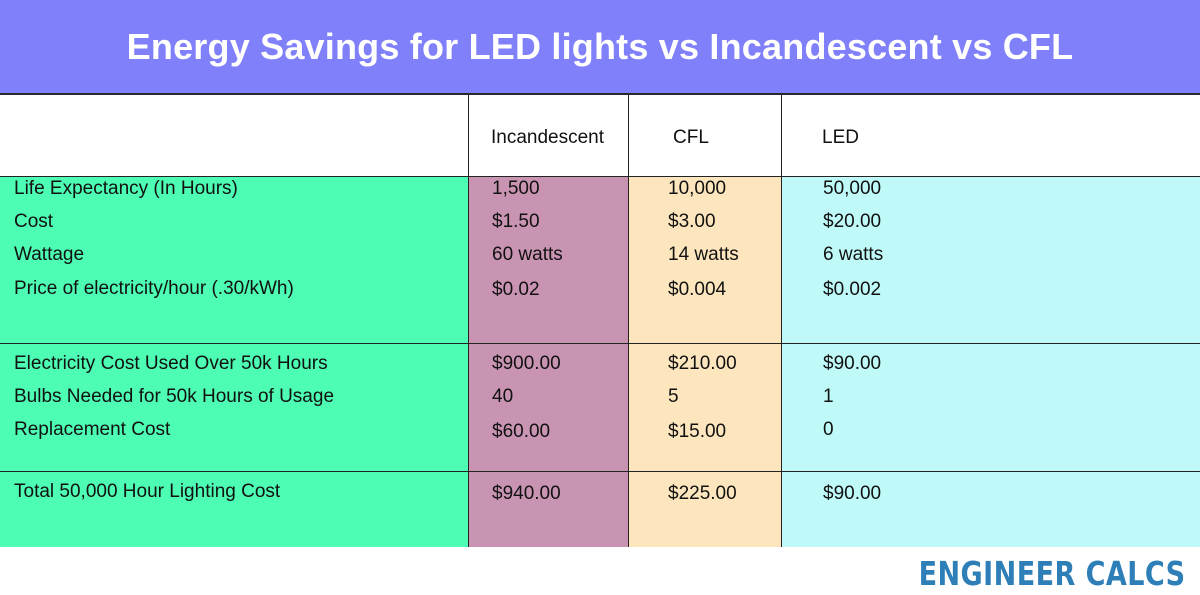 This screenshot has width=1200, height=595. I want to click on incandescent-column-body, so click(548, 362).